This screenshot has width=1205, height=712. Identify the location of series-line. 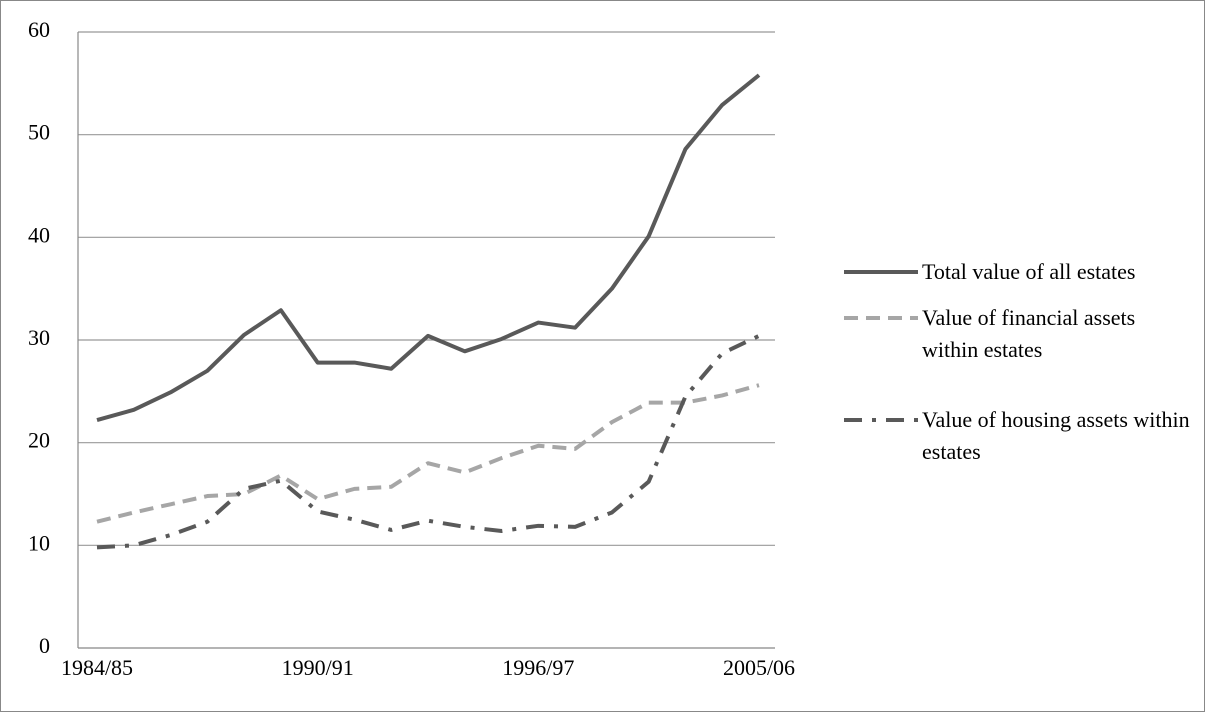
(428, 453).